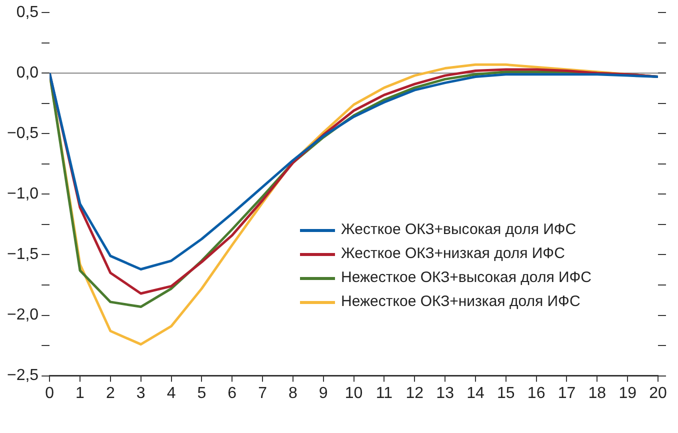  I want to click on x-tick-label: 19, so click(627, 393).